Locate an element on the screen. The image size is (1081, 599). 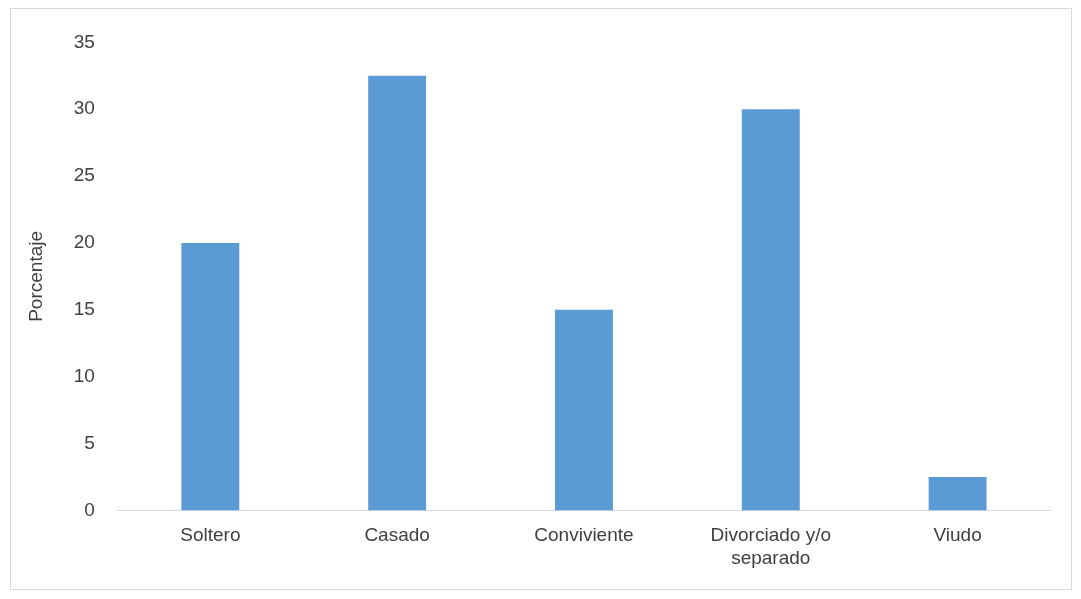
y-tick-label: 25 is located at coordinates (84, 175).